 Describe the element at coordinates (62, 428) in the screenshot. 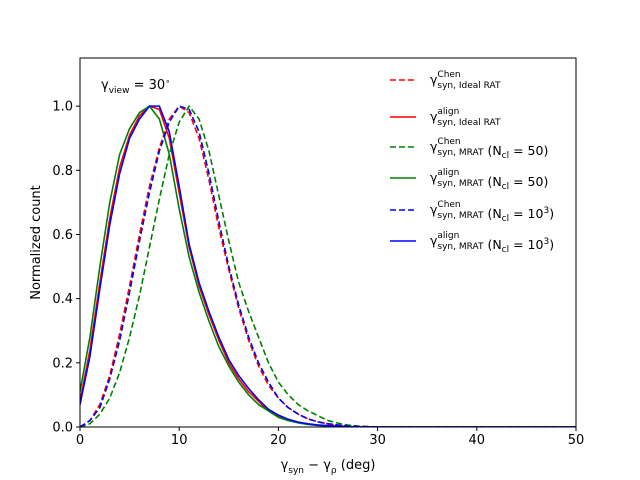

I see `y-tick-label: 0.0` at that location.